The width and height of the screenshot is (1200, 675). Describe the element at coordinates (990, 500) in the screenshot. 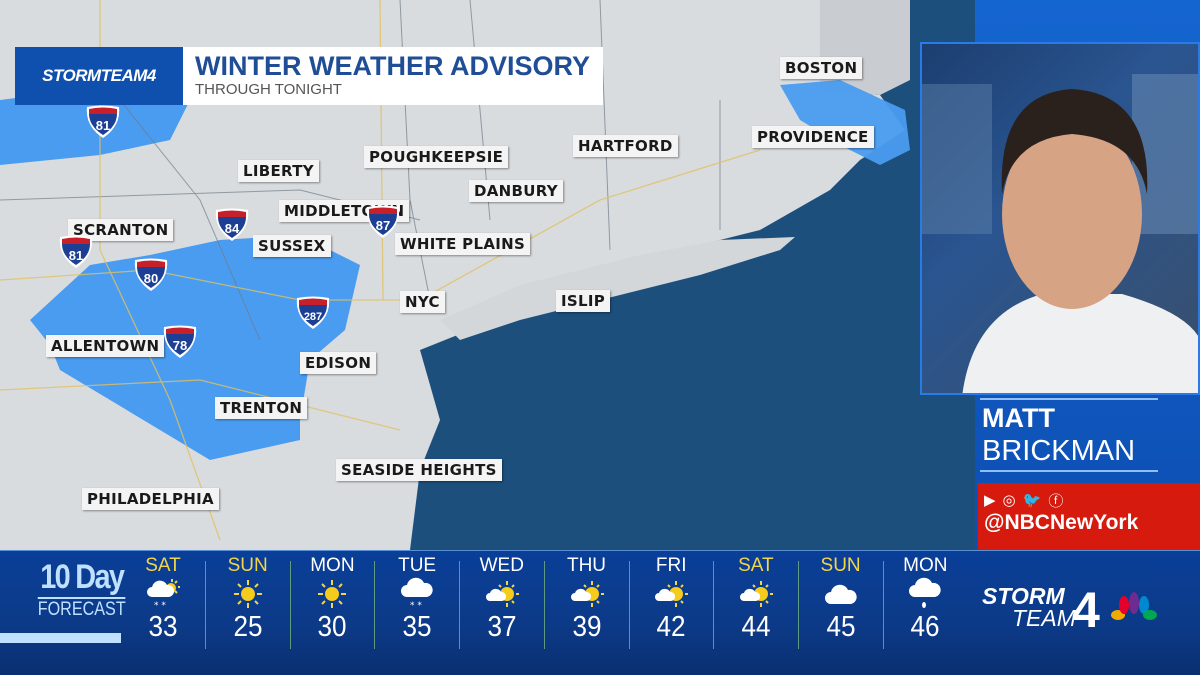

I see `youtube-icon: ▶` at that location.